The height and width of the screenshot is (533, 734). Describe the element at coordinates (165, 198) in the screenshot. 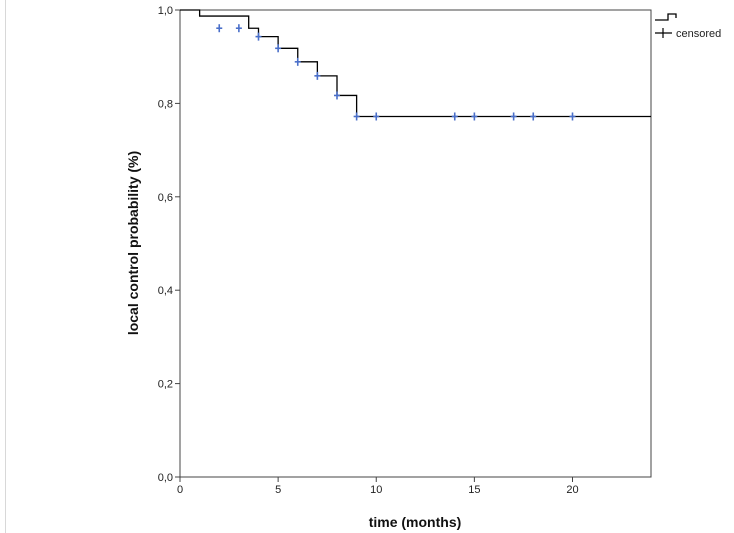

I see `y-tick-label: 0,6` at that location.